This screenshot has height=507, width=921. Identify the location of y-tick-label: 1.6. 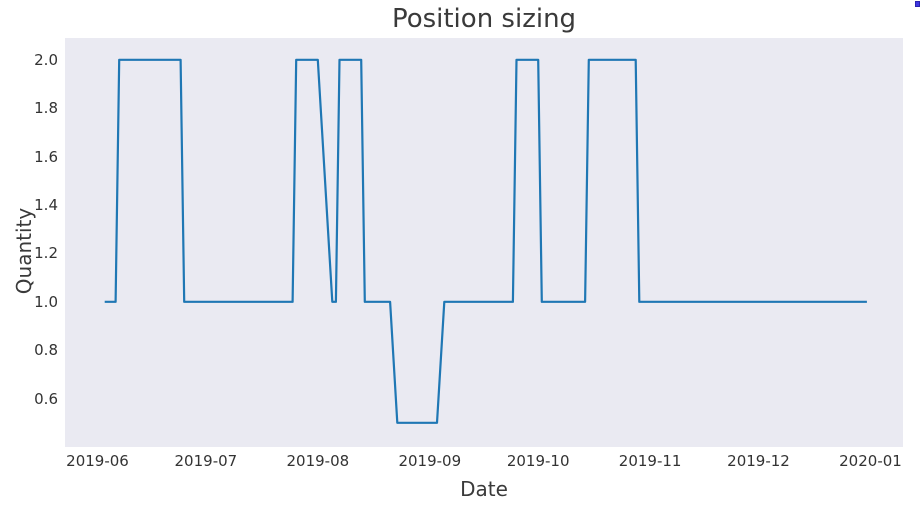
(46, 156).